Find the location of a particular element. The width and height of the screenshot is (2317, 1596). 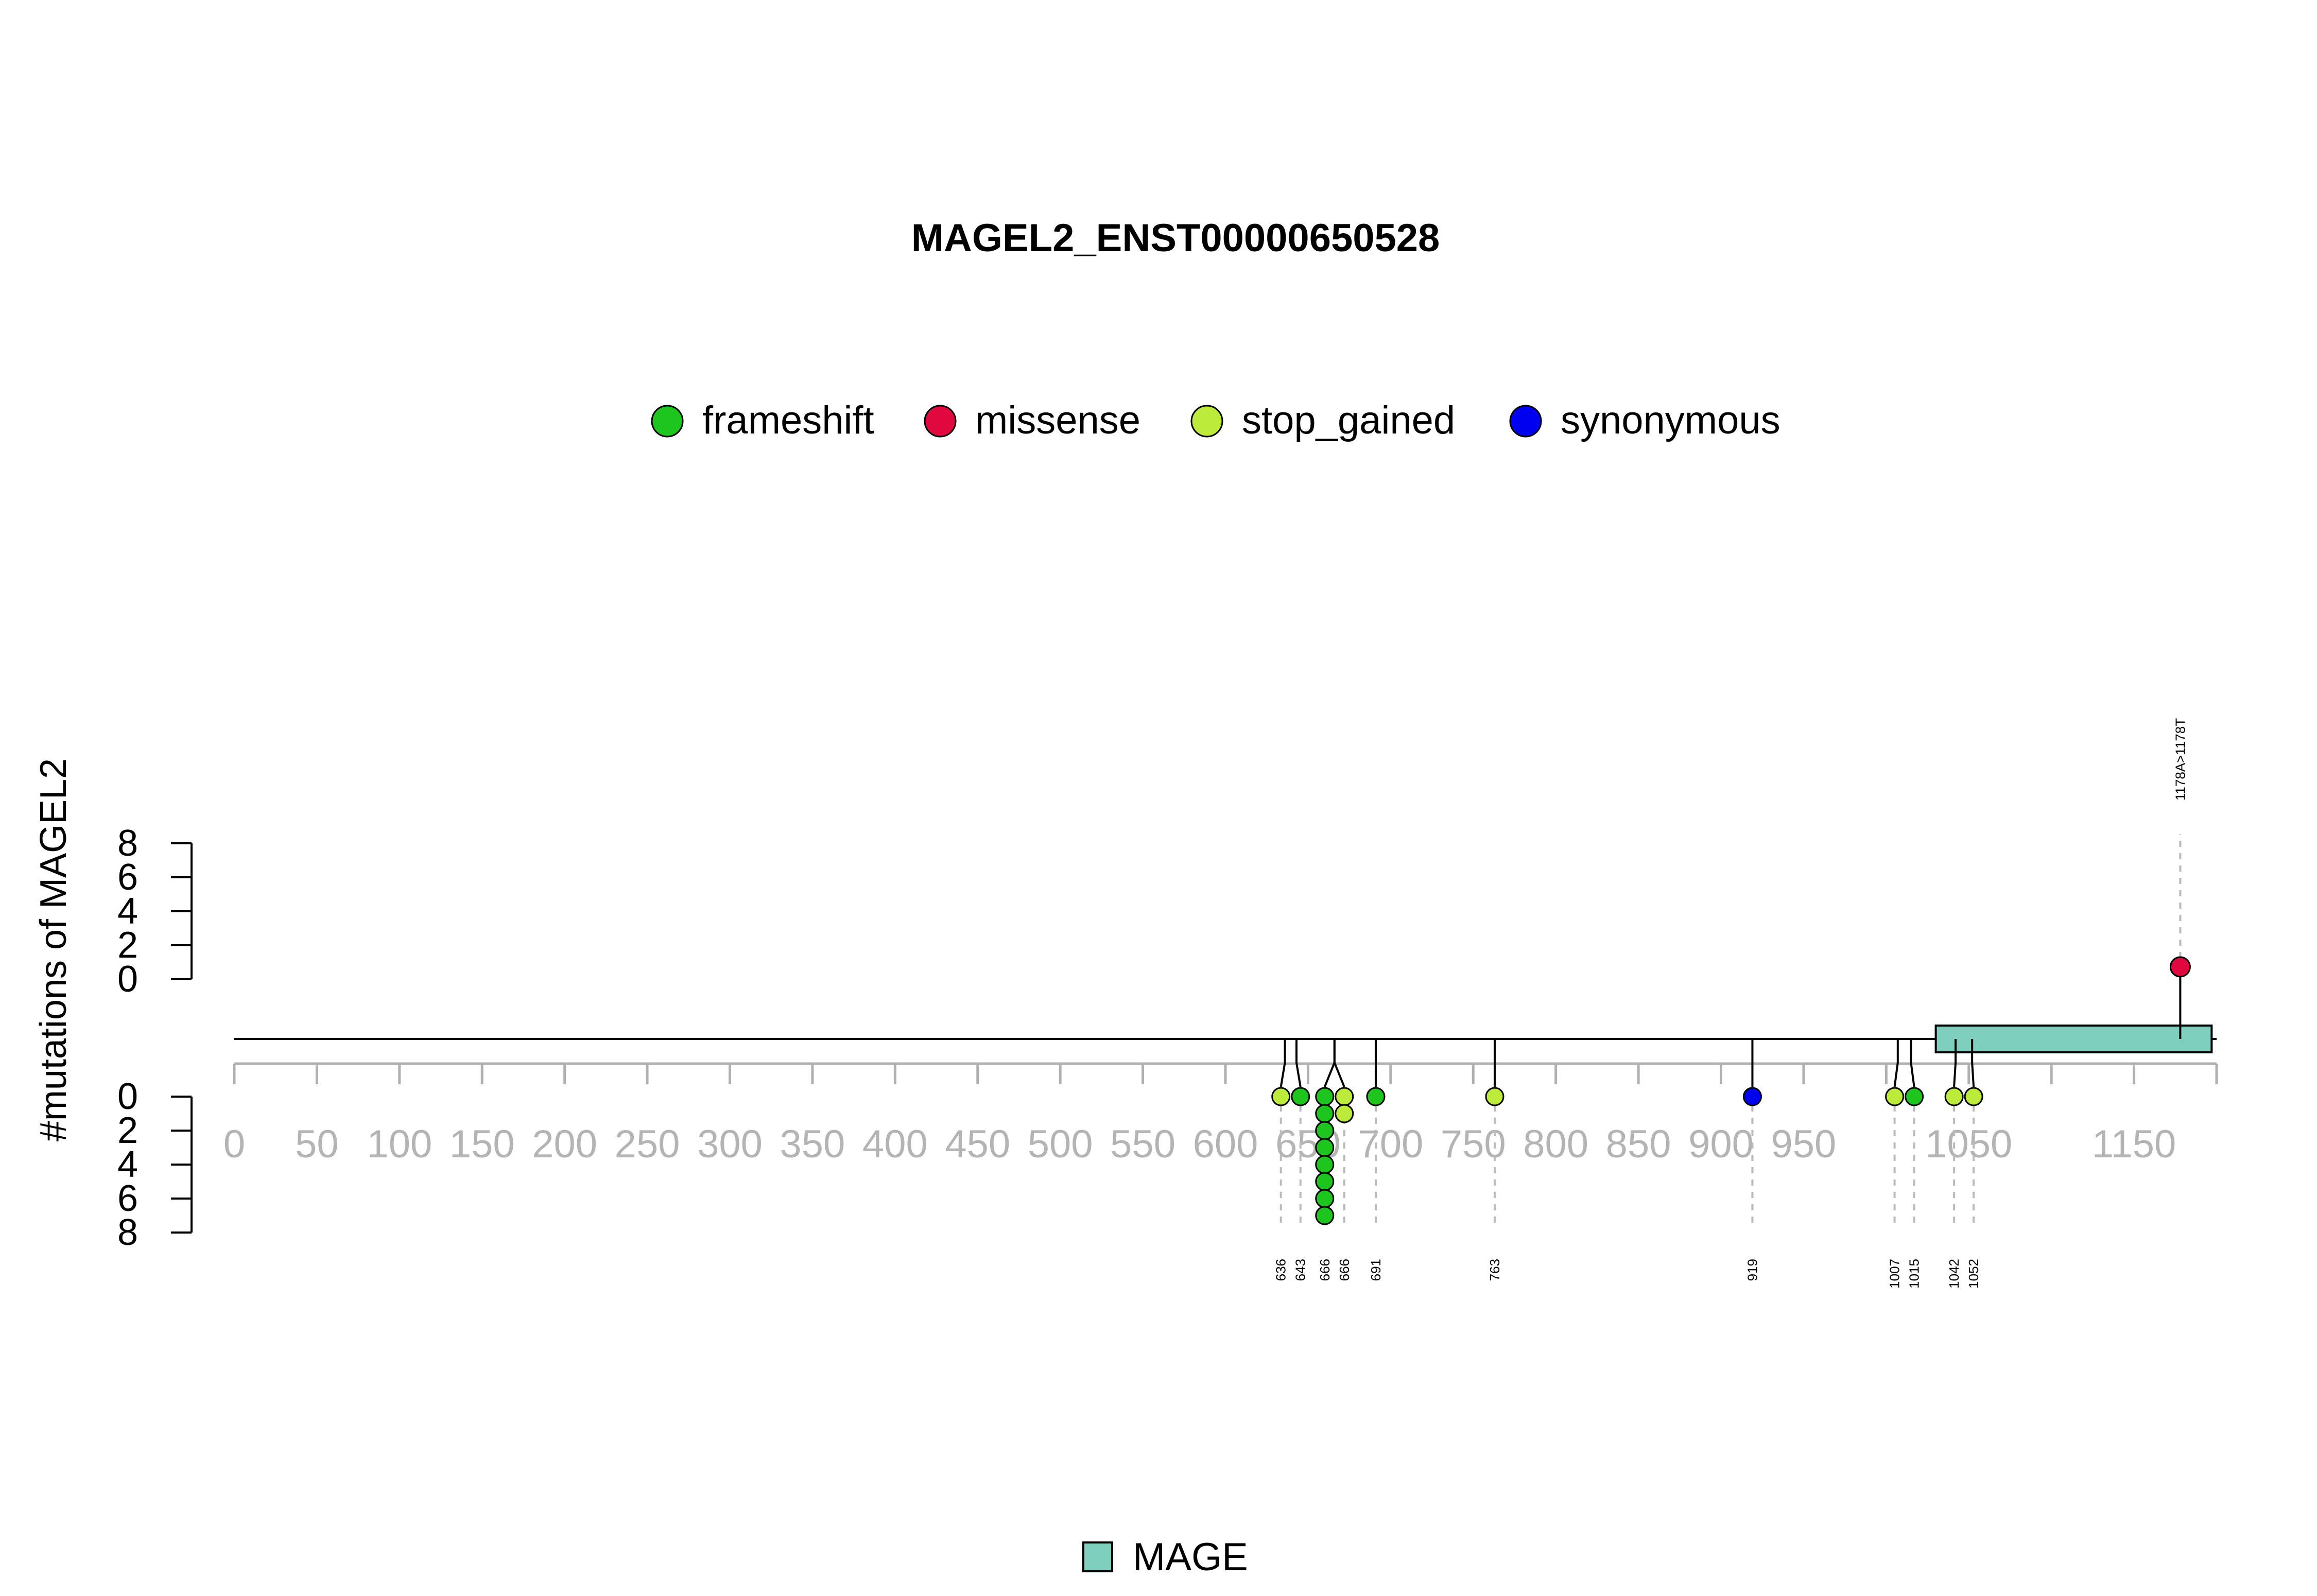

y-axis-label: #mutations of MAGEL2 is located at coordinates (53, 950).